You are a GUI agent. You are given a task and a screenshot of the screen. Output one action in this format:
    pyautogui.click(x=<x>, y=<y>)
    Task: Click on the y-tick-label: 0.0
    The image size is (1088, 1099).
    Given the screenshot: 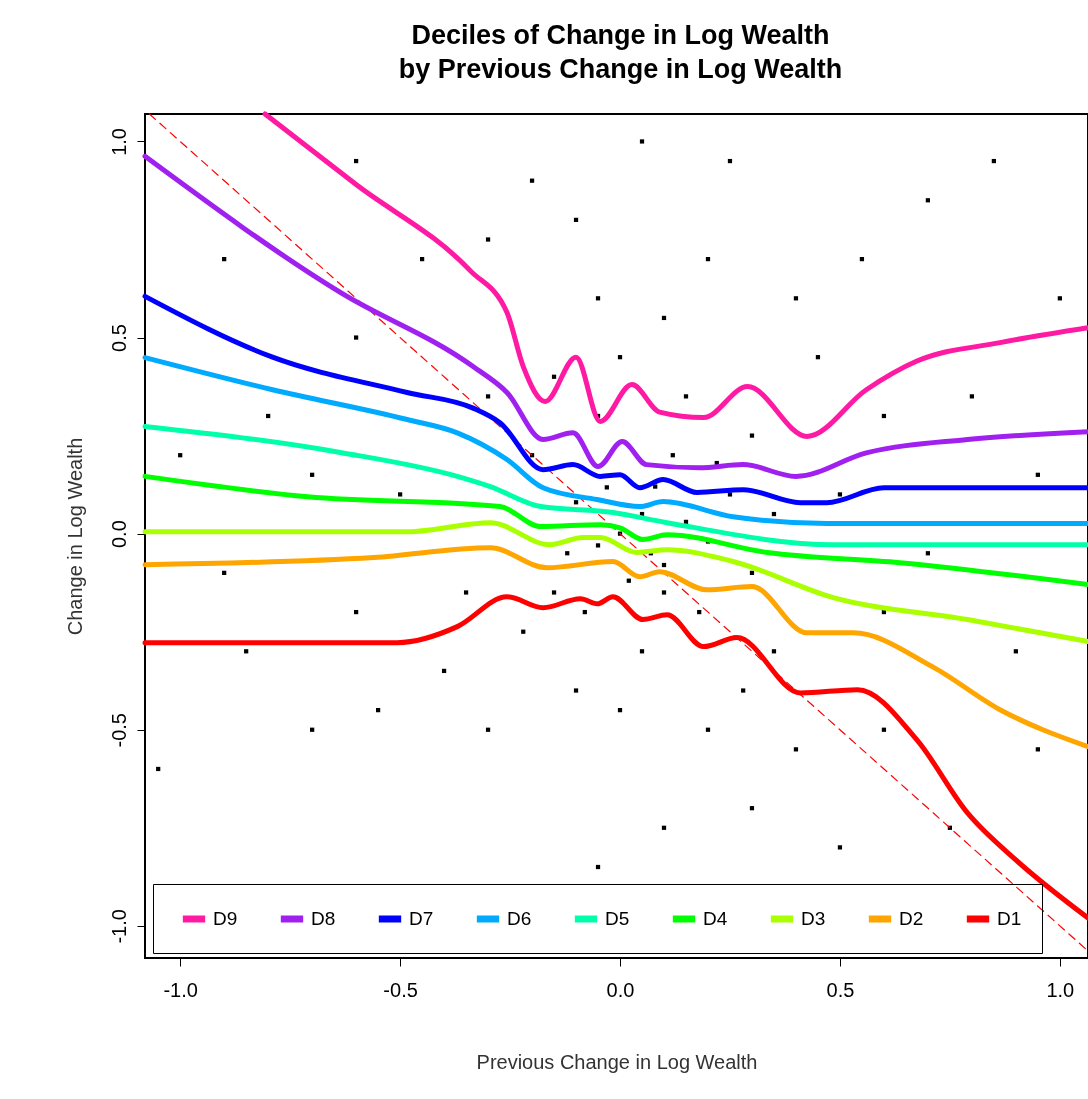 What is the action you would take?
    pyautogui.click(x=118, y=534)
    